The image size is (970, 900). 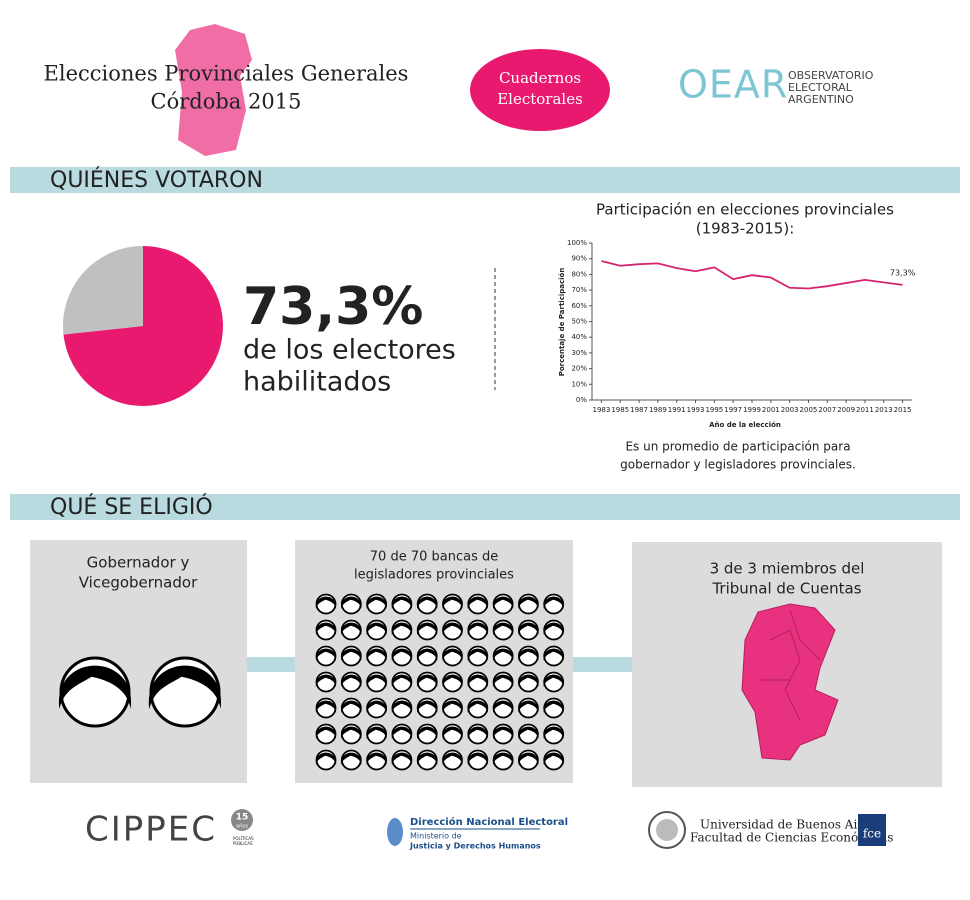 I want to click on card-text: 70 de 70 bancas de, so click(x=434, y=557).